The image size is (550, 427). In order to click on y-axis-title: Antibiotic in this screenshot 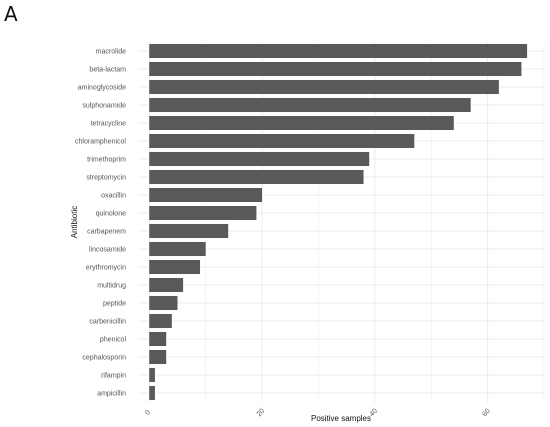, I will do `click(74, 222)`.